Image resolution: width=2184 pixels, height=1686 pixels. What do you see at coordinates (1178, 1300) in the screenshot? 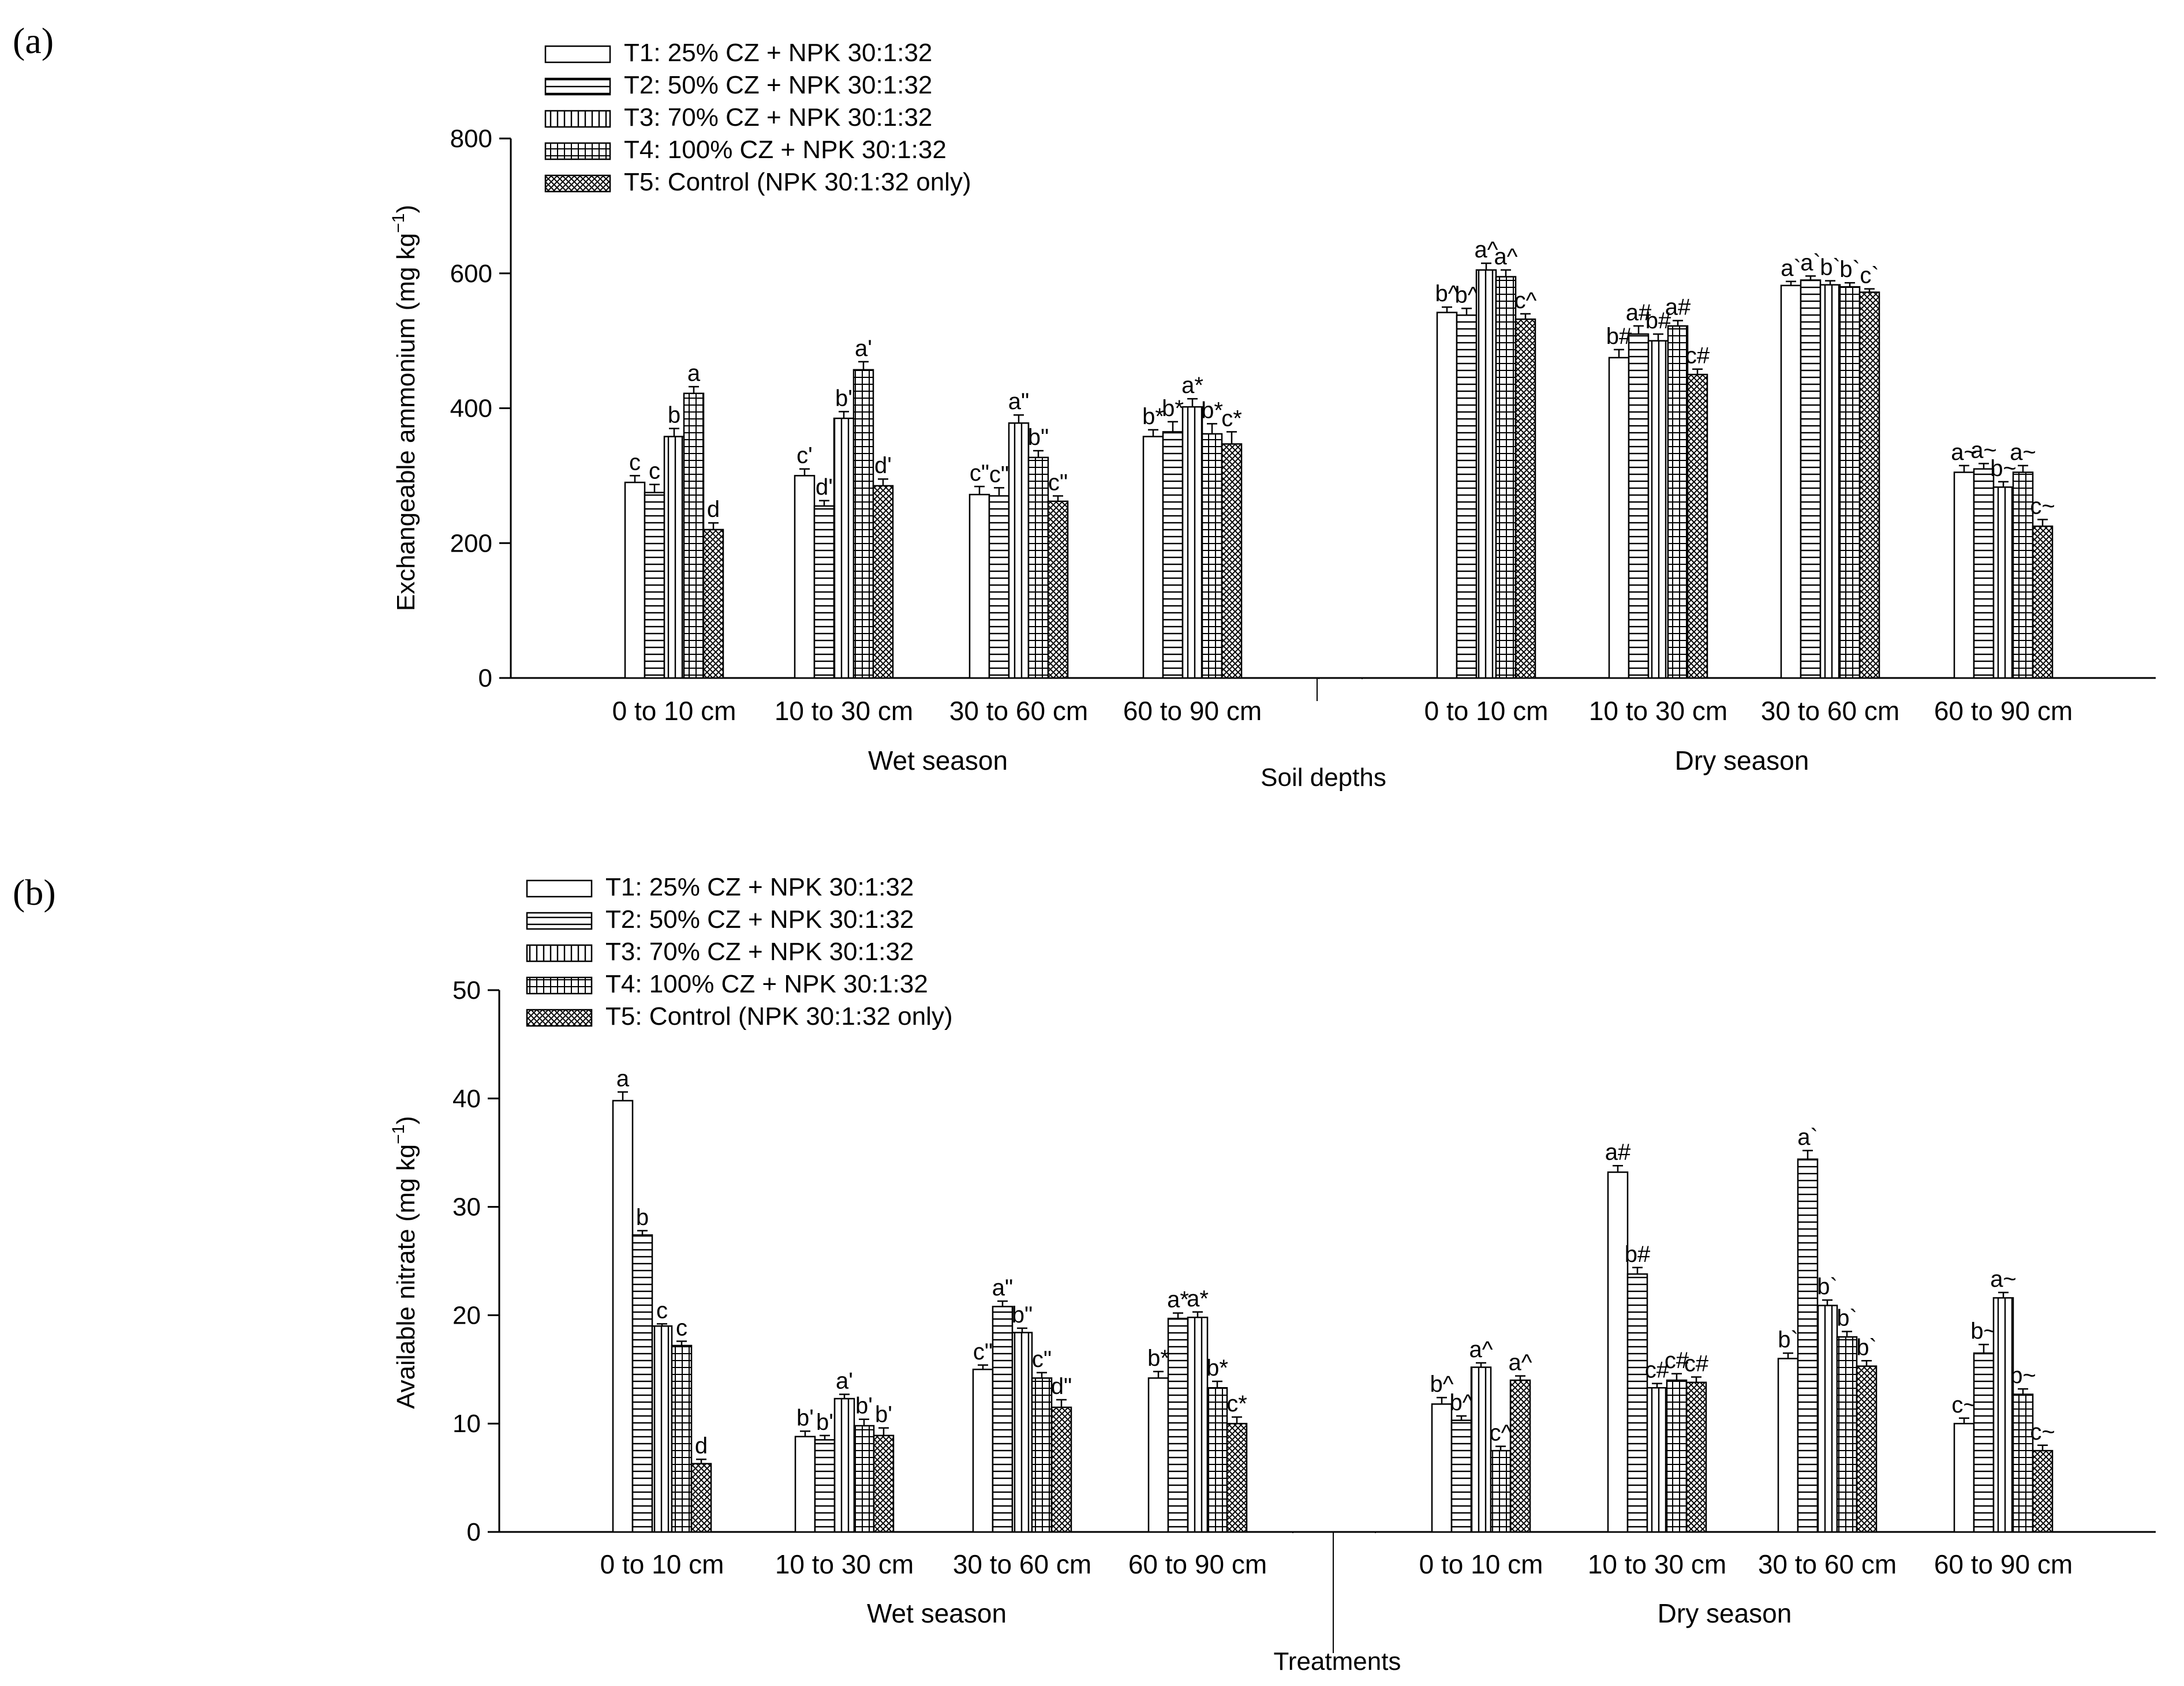
I see `significance-label: a*` at bounding box center [1178, 1300].